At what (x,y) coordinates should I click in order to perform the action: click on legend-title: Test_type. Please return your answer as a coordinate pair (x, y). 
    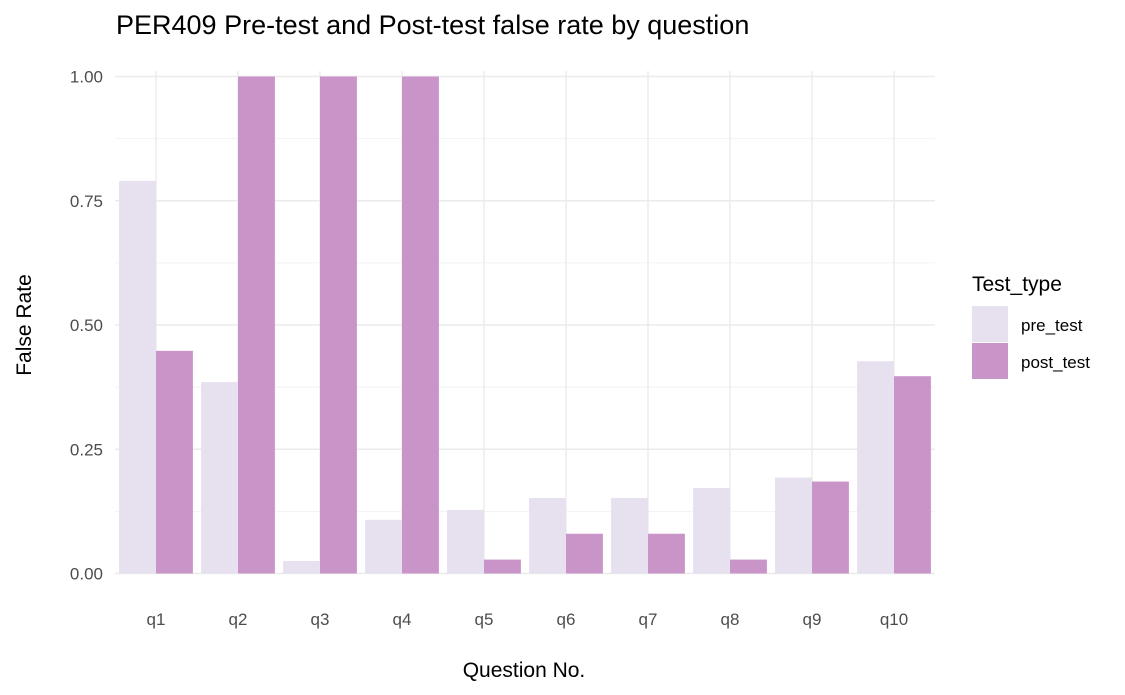
    Looking at the image, I should click on (1017, 284).